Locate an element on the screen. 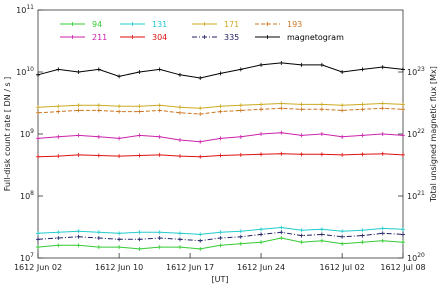  tick-label-exponent: 22 is located at coordinates (421, 131).